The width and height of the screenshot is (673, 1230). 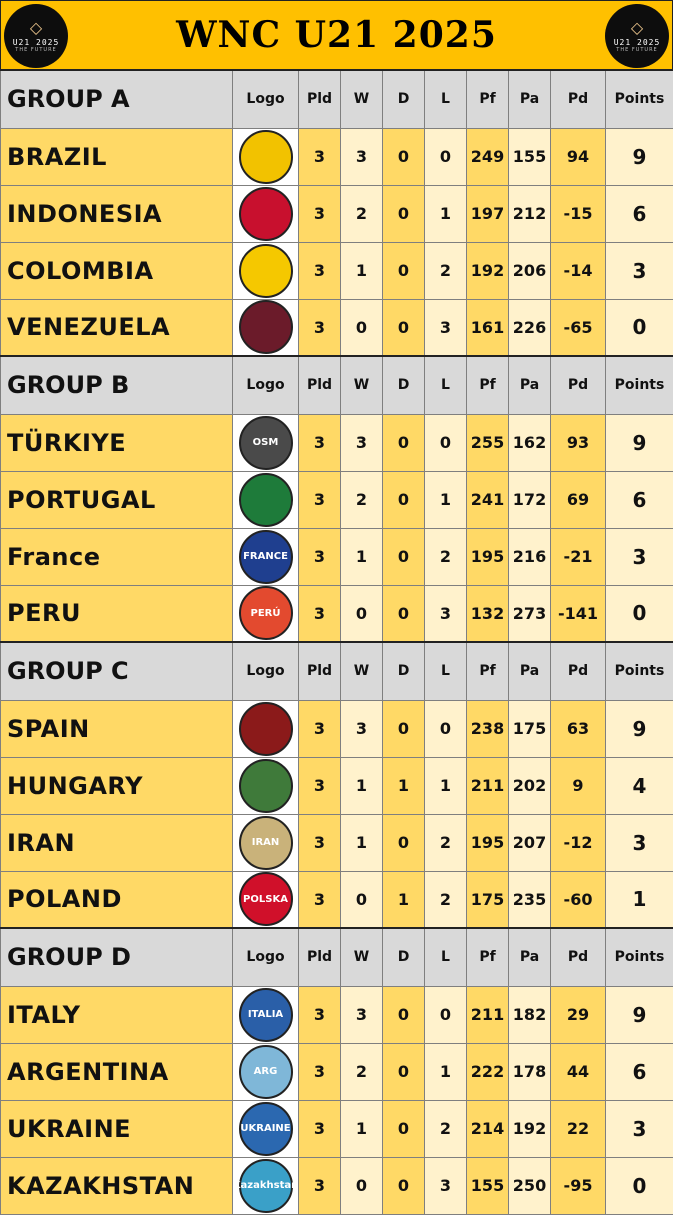 I want to click on points-against-cell: 192, so click(x=529, y=1128).